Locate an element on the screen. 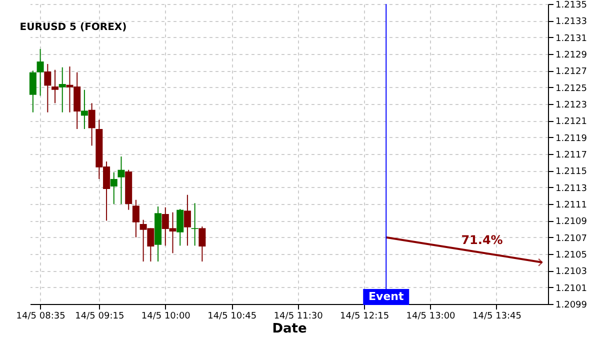 The image size is (600, 340). y-tick-label: 1.2117 is located at coordinates (571, 155).